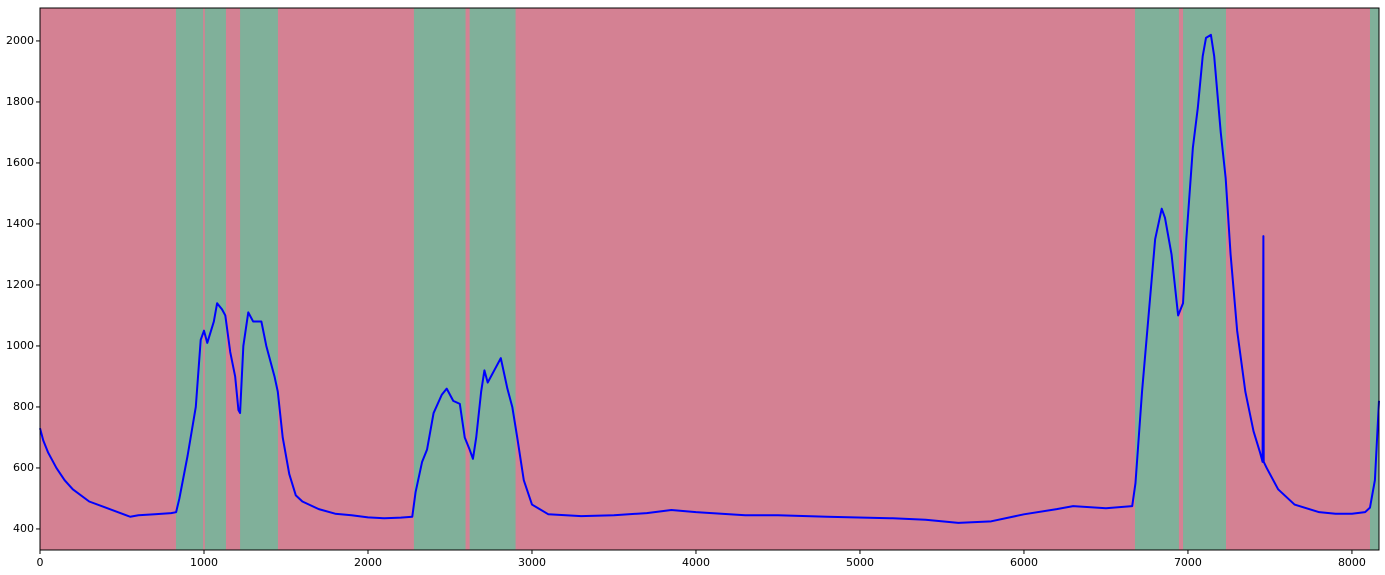 Image resolution: width=1385 pixels, height=575 pixels. I want to click on x-tick-label: 4000, so click(696, 562).